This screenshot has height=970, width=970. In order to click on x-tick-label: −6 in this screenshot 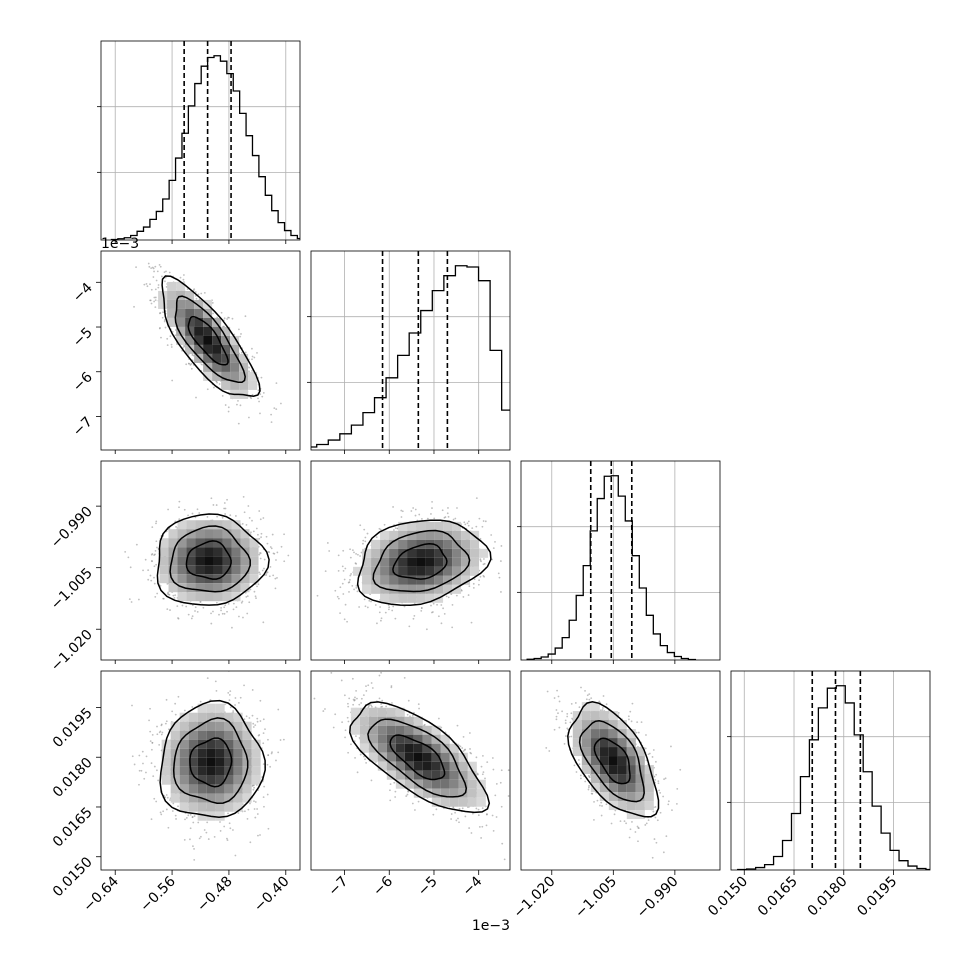, I will do `click(383, 886)`.